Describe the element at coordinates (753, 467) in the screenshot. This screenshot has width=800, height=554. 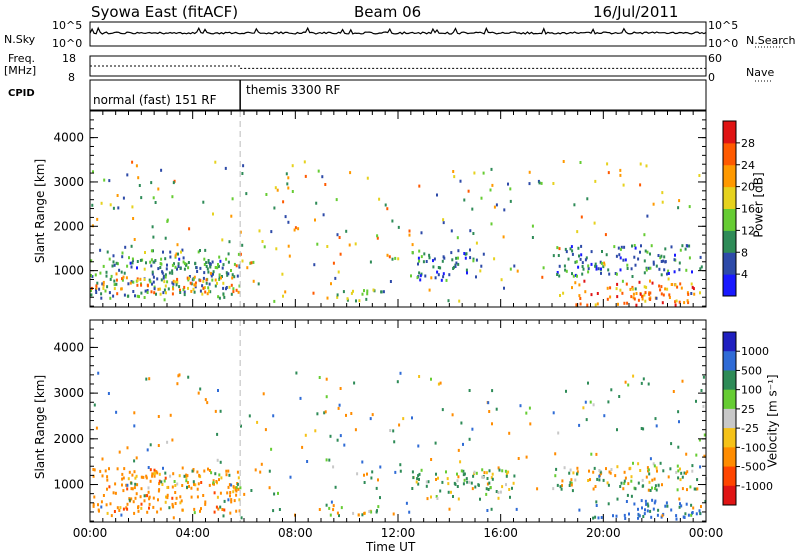
I see `colorbar-tick-label: -500` at that location.